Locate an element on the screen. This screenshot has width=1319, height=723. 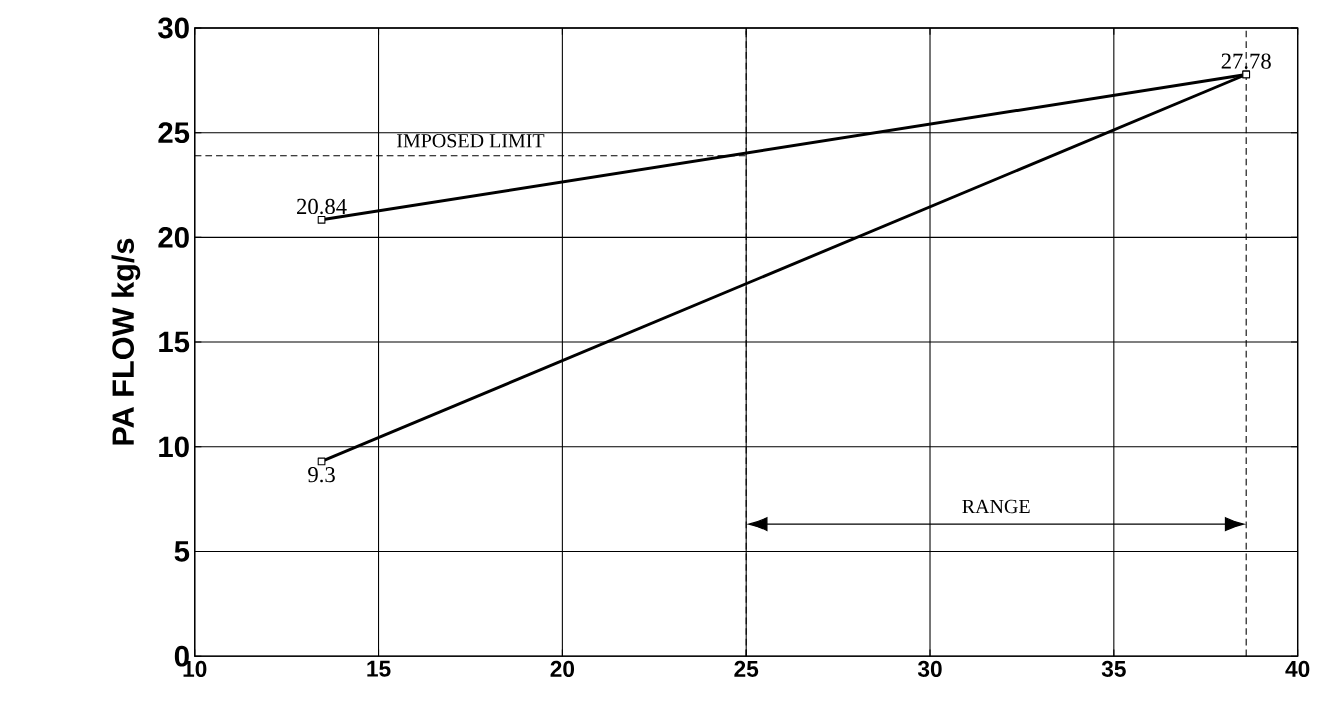
annotation: RANGE is located at coordinates (996, 506).